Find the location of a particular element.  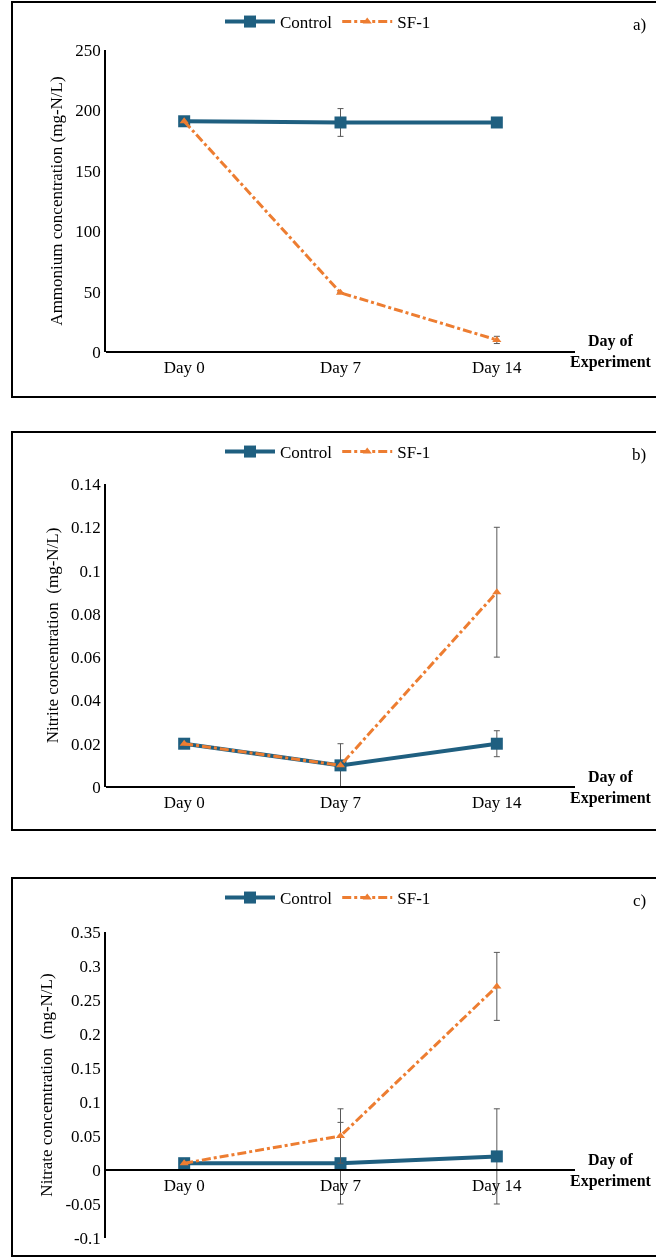

text: b) is located at coordinates (639, 454).